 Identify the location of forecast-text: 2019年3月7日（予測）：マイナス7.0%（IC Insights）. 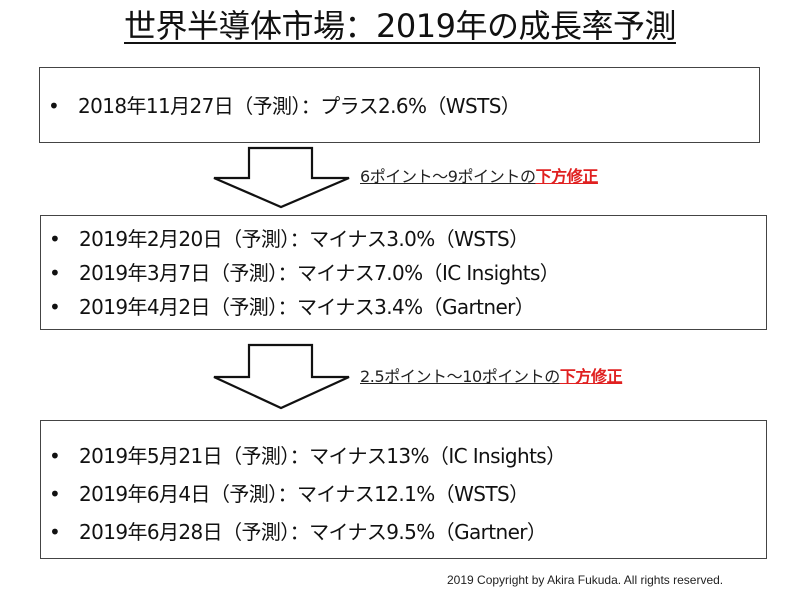
(319, 273).